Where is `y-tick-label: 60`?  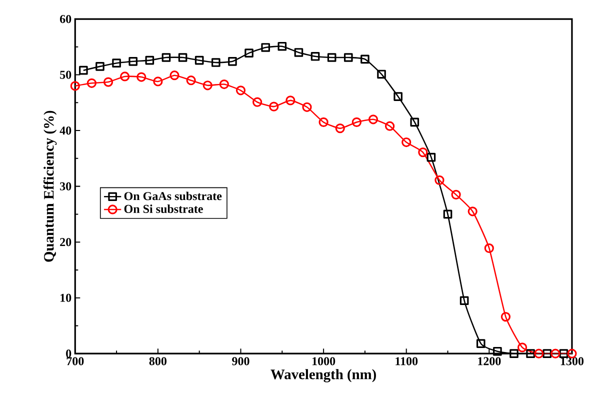 y-tick-label: 60 is located at coordinates (66, 19).